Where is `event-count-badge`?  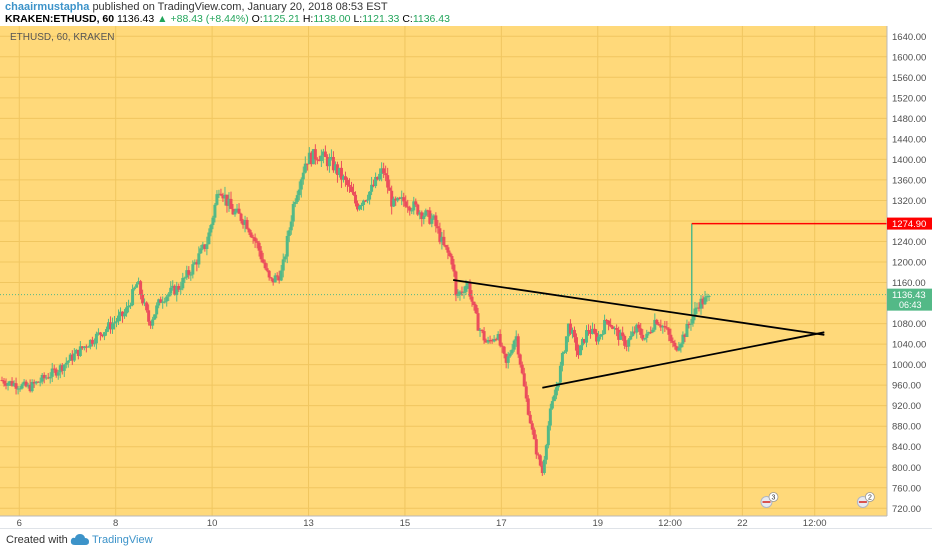
event-count-badge is located at coordinates (869, 497).